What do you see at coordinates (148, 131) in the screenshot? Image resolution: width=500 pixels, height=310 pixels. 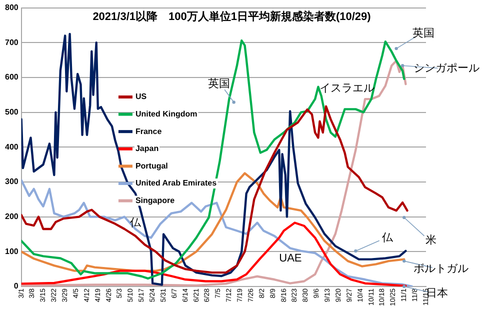 I see `legend-label: France` at bounding box center [148, 131].